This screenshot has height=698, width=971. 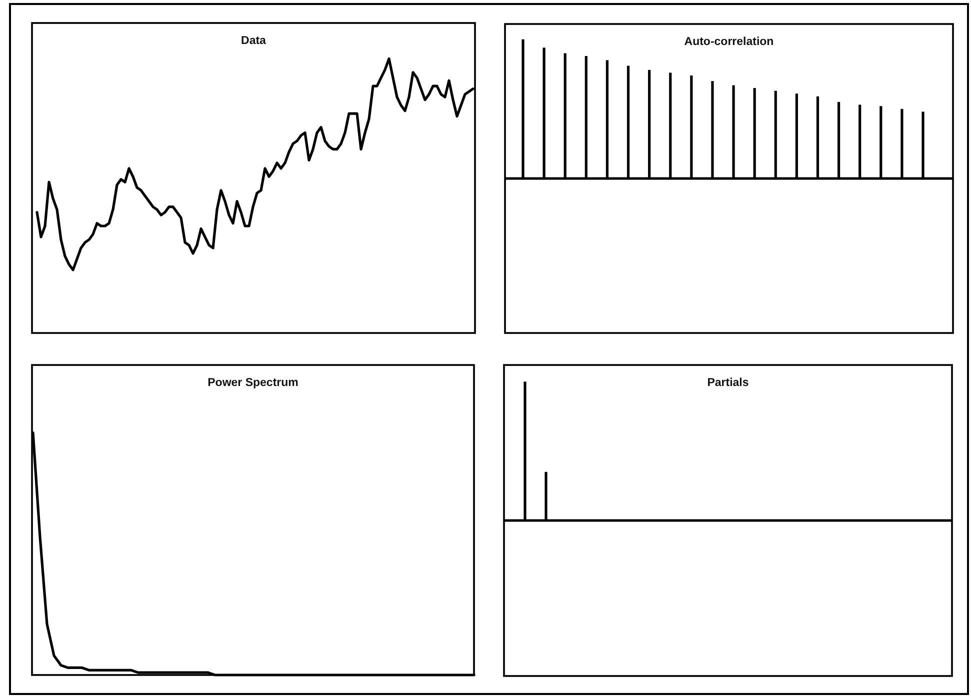 What do you see at coordinates (254, 41) in the screenshot?
I see `chart-title: Data` at bounding box center [254, 41].